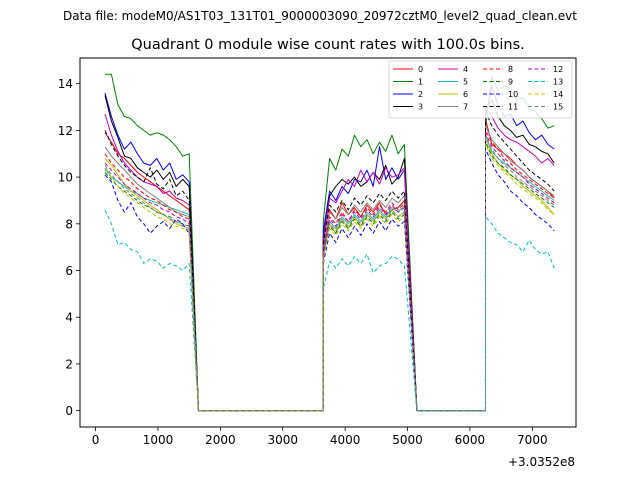  What do you see at coordinates (282, 440) in the screenshot?
I see `x-tick-label: 3000` at bounding box center [282, 440].